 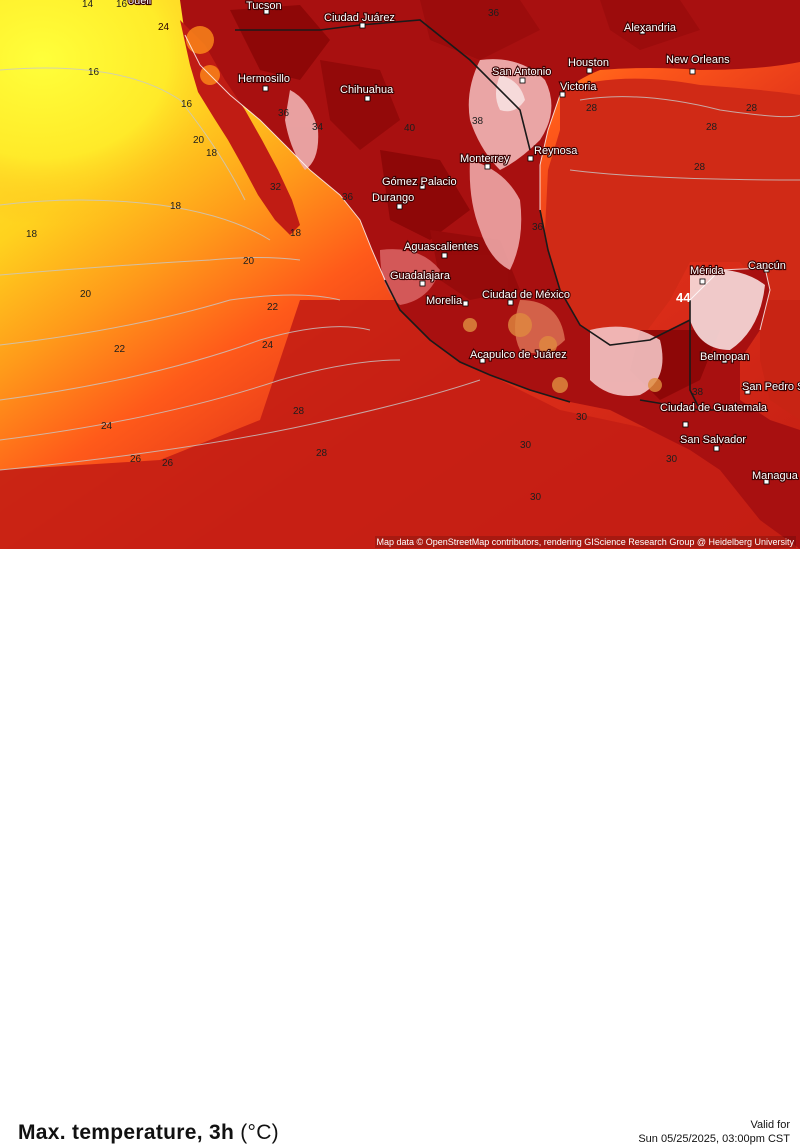 What do you see at coordinates (714, 1139) in the screenshot?
I see `valid-datetime: Sun 05/25/2025, 03:00pm CST` at bounding box center [714, 1139].